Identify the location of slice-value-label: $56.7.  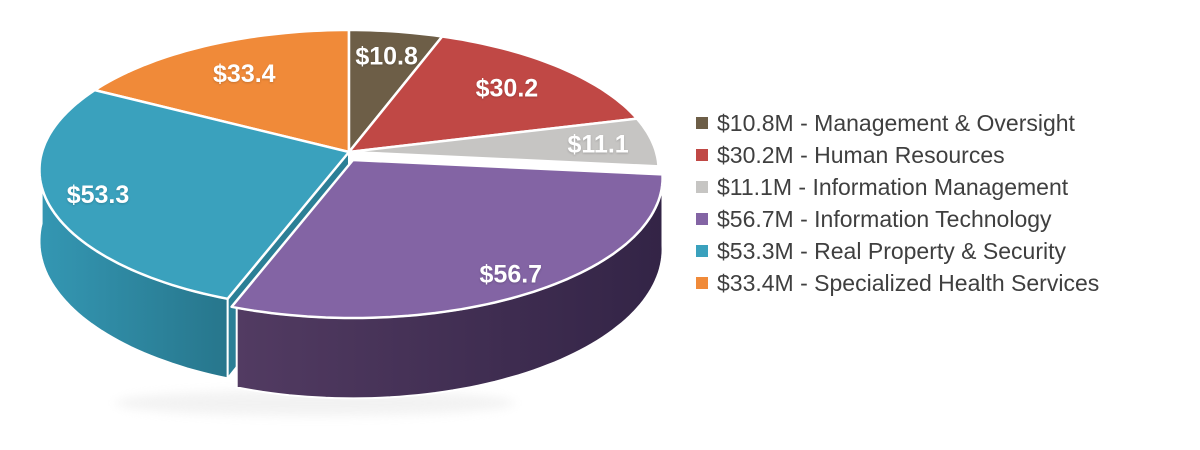
(511, 275).